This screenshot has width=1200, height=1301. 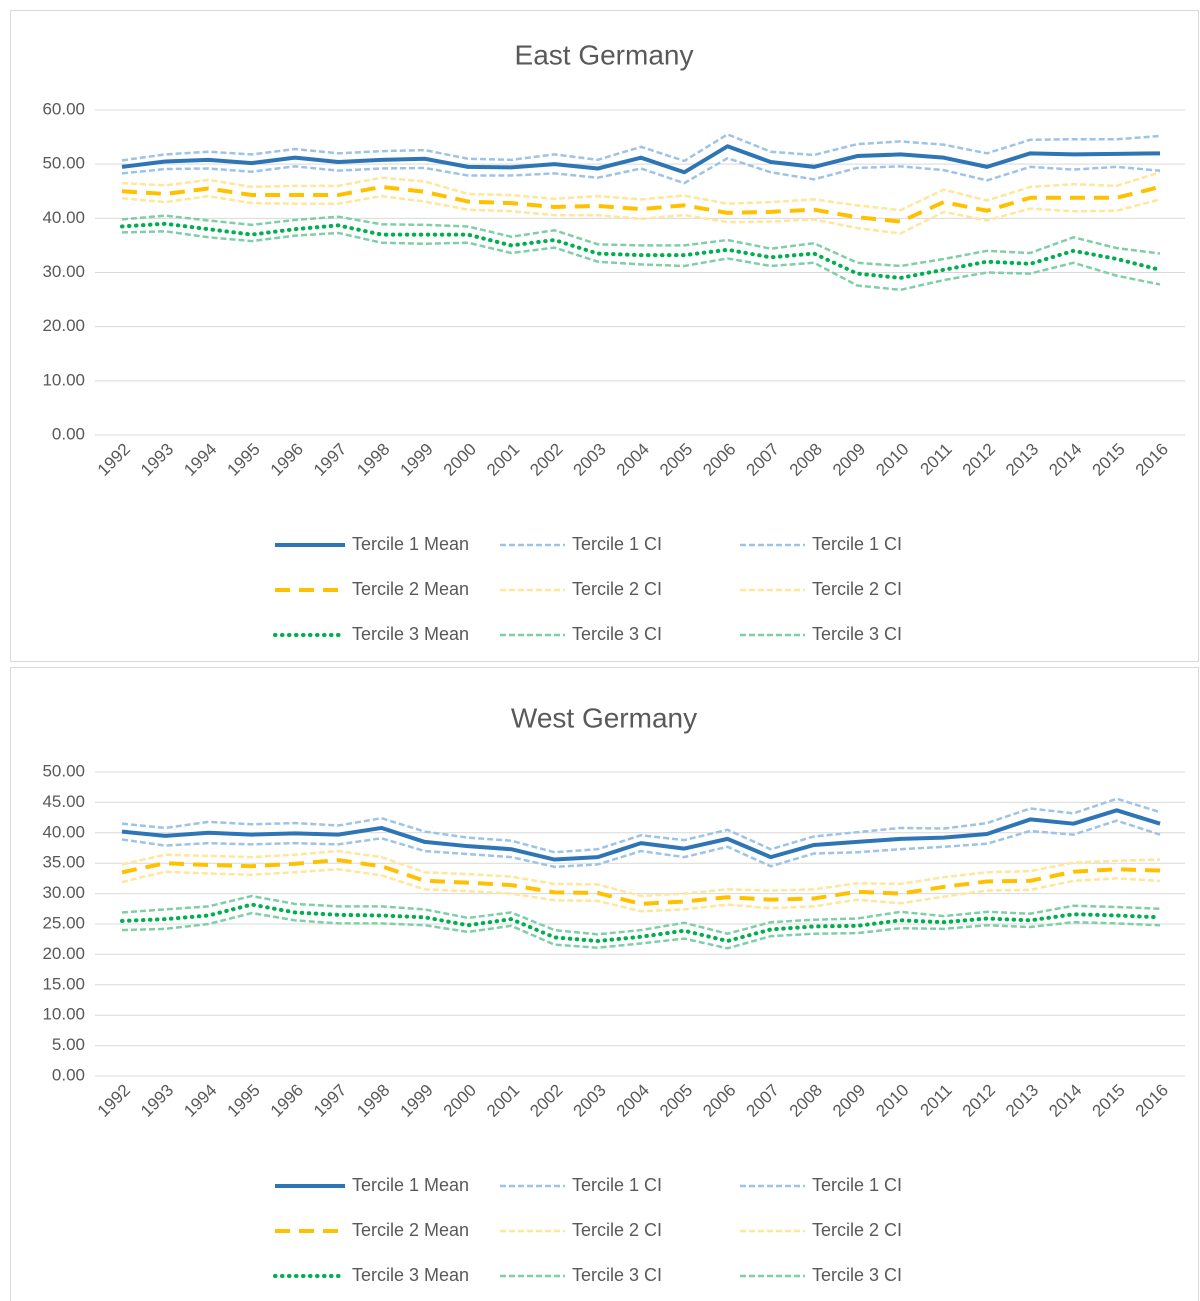 What do you see at coordinates (63, 862) in the screenshot?
I see `y-tick-label: 35.00` at bounding box center [63, 862].